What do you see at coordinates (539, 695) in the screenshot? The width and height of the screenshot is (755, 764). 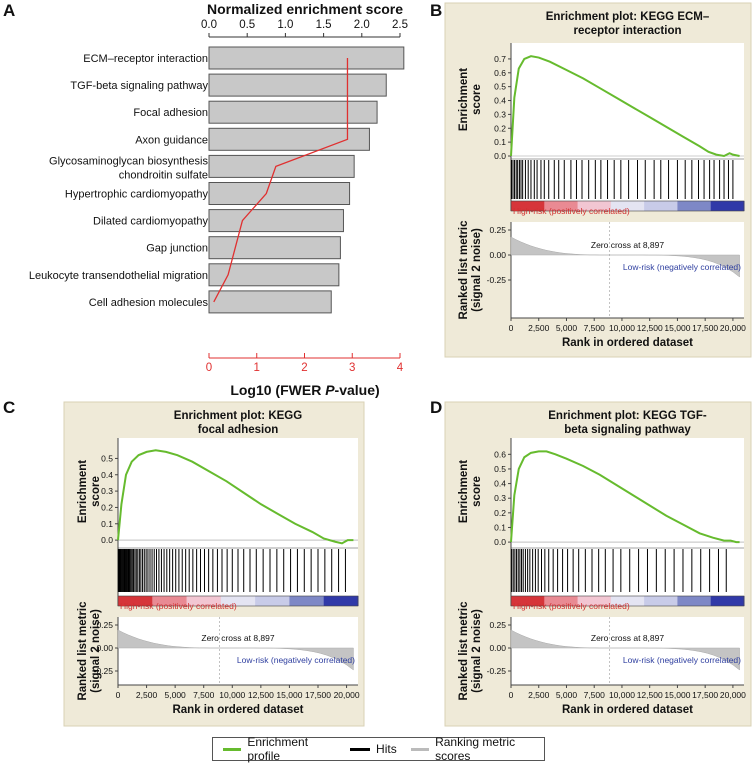 I see `panel-d-x-tick-label: 2,500` at bounding box center [539, 695].